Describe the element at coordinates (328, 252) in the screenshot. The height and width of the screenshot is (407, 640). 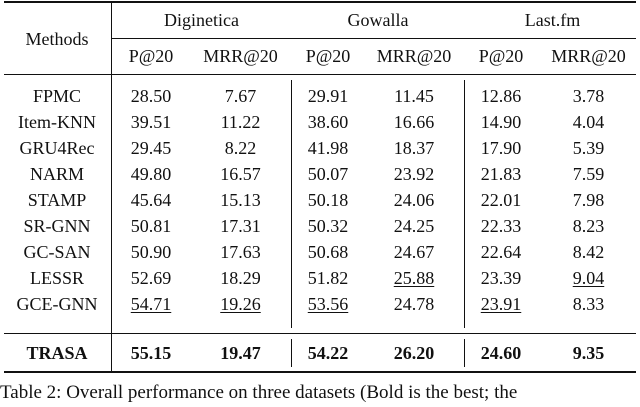
I see `table-cell: 50.68` at that location.